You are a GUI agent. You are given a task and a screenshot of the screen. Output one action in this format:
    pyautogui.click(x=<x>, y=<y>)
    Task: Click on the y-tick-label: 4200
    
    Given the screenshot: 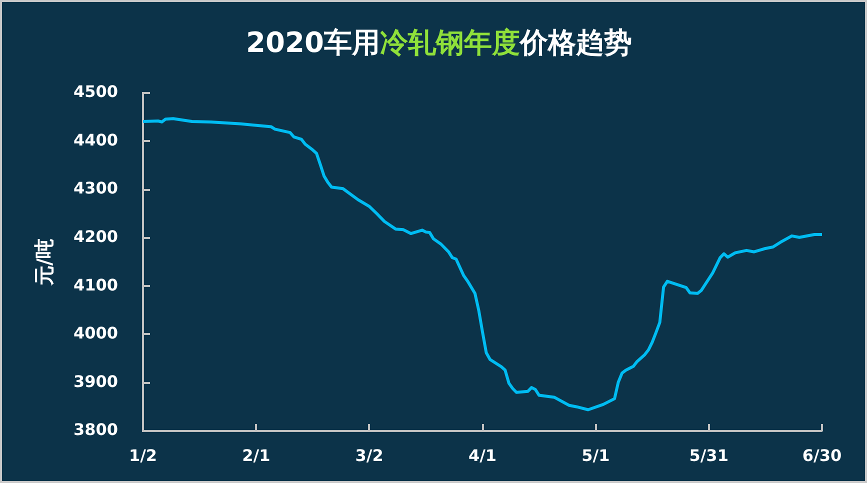 What is the action you would take?
    pyautogui.click(x=95, y=236)
    